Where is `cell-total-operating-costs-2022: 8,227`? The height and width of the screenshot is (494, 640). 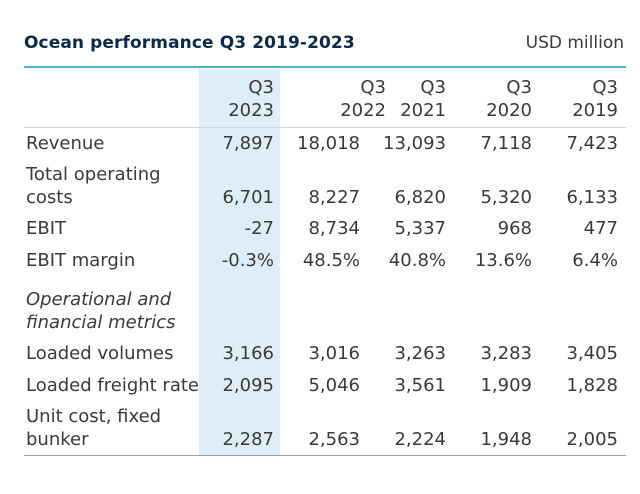
cell-total-operating-costs-2022: 8,227 is located at coordinates (334, 197).